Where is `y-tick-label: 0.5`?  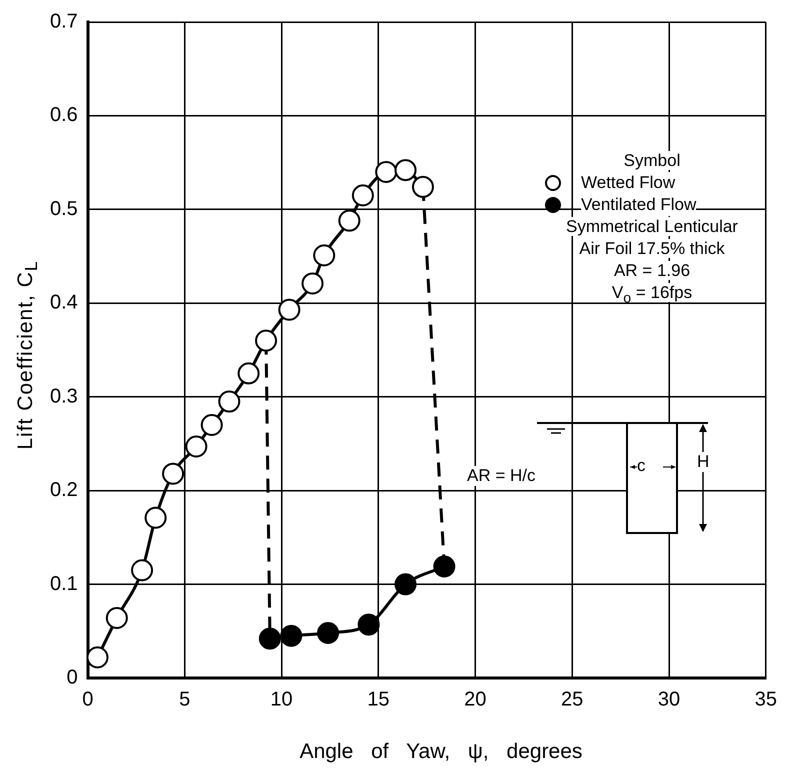 y-tick-label: 0.5 is located at coordinates (64, 209).